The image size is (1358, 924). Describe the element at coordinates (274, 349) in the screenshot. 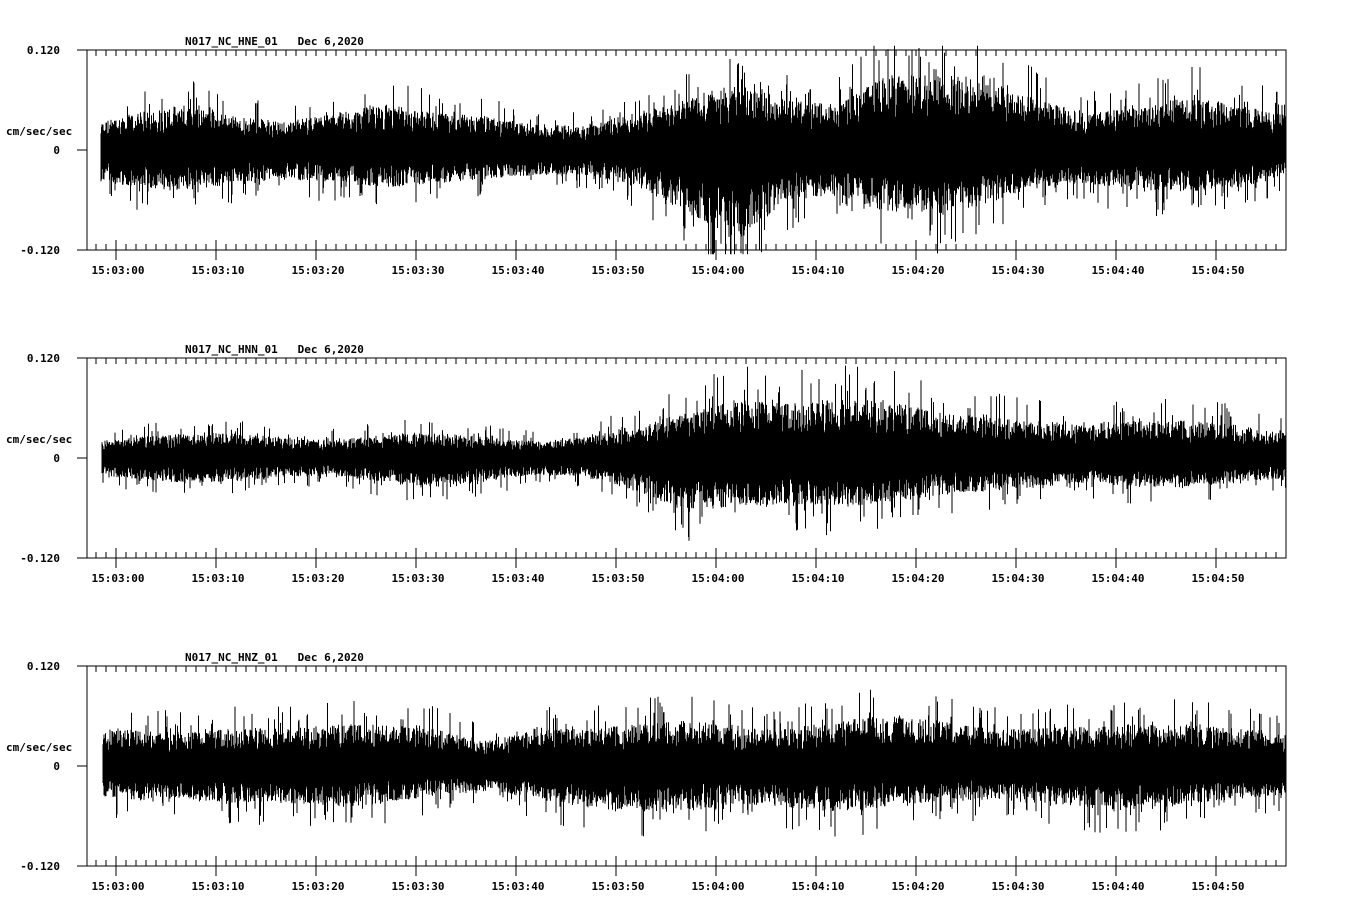

I see `panel-title: N017_NC_HNN_01 Dec 6,2020` at that location.